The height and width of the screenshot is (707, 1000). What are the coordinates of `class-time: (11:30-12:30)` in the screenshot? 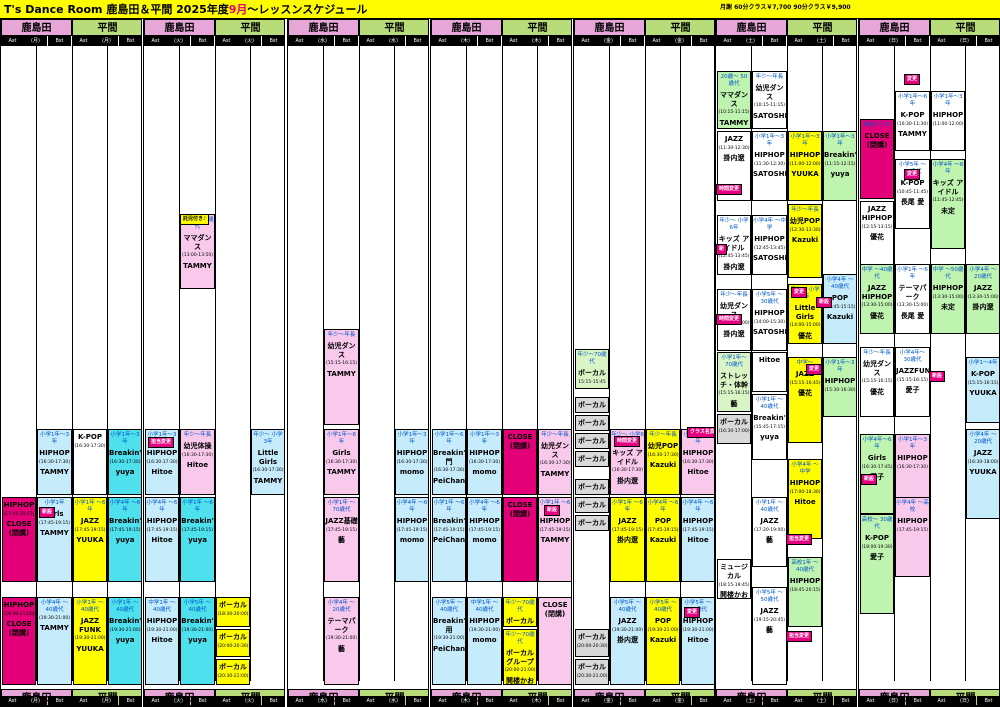 It's located at (769, 164).